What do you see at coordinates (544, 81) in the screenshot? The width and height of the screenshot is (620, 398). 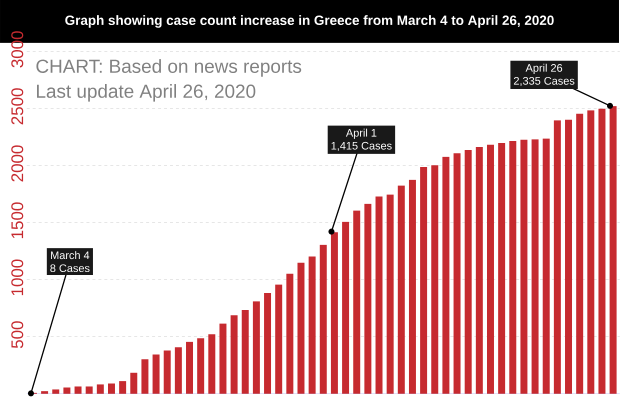 I see `annotation: 2,335 Cases` at bounding box center [544, 81].